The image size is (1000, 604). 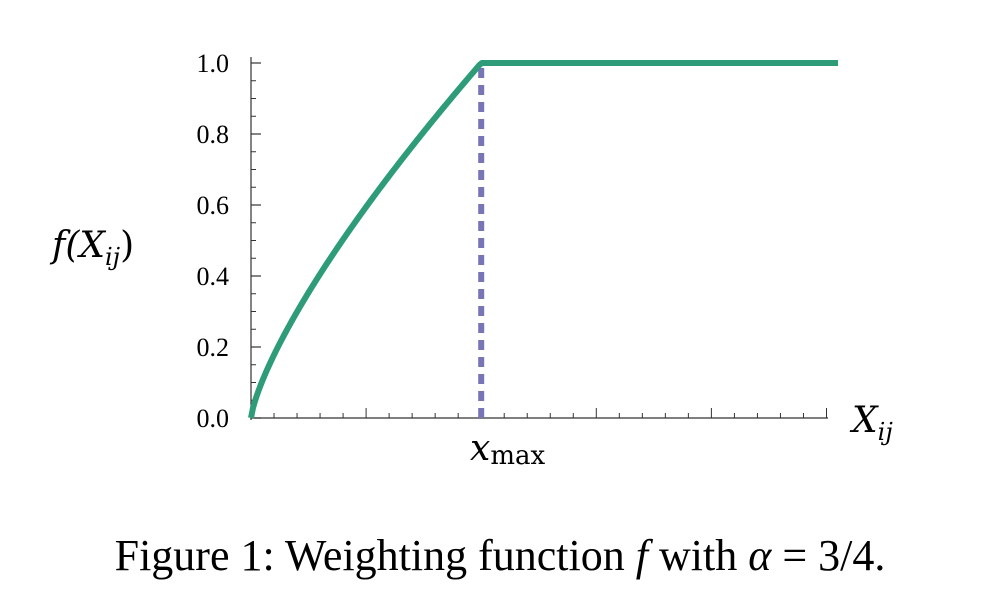 I want to click on y-tick-label: 0.2, so click(x=213, y=347).